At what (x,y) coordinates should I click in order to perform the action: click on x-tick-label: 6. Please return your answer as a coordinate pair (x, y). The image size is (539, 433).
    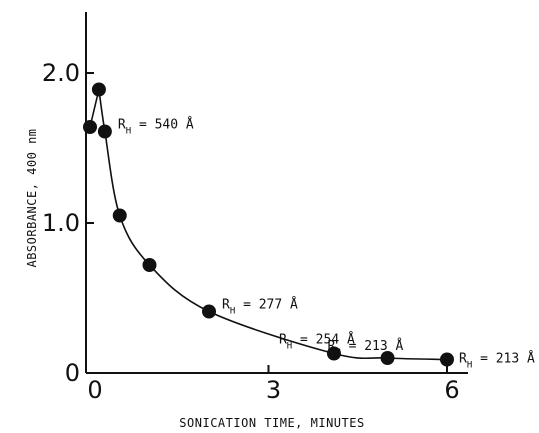
    Looking at the image, I should click on (451, 390).